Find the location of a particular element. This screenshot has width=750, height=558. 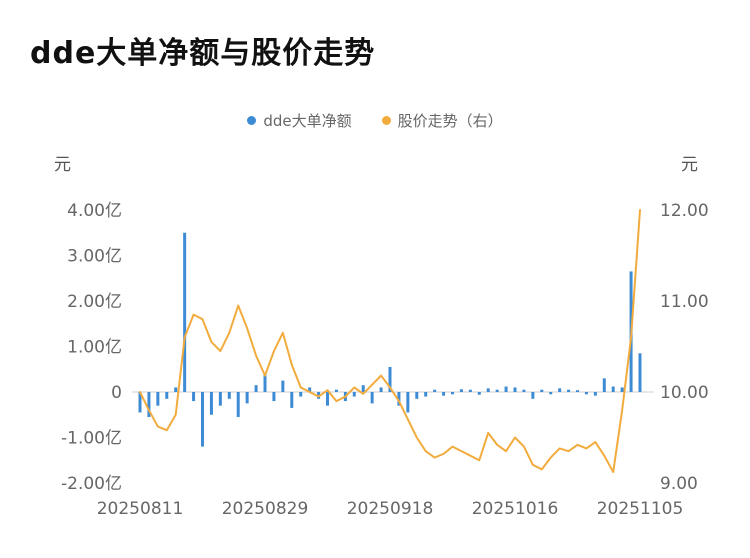

legend-item-price: 股价走势（右） is located at coordinates (442, 120).